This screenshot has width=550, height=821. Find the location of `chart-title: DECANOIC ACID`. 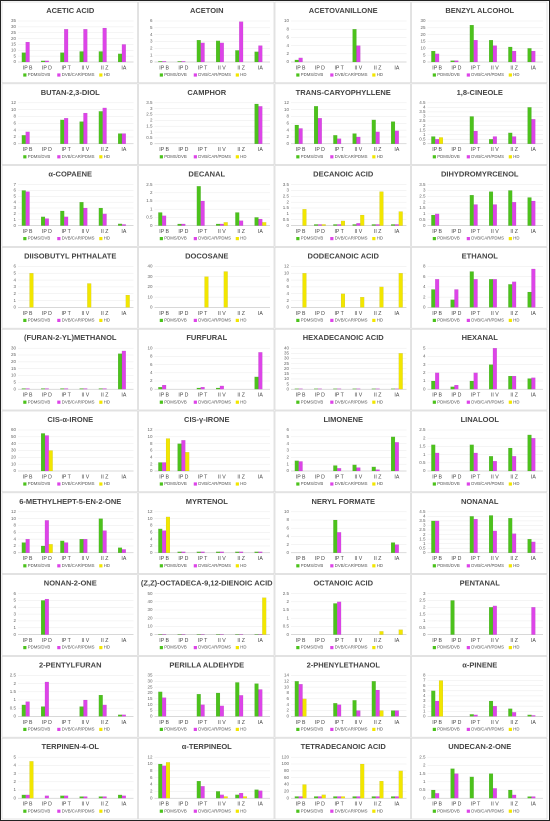

chart-title: DECANOIC ACID is located at coordinates (343, 174).